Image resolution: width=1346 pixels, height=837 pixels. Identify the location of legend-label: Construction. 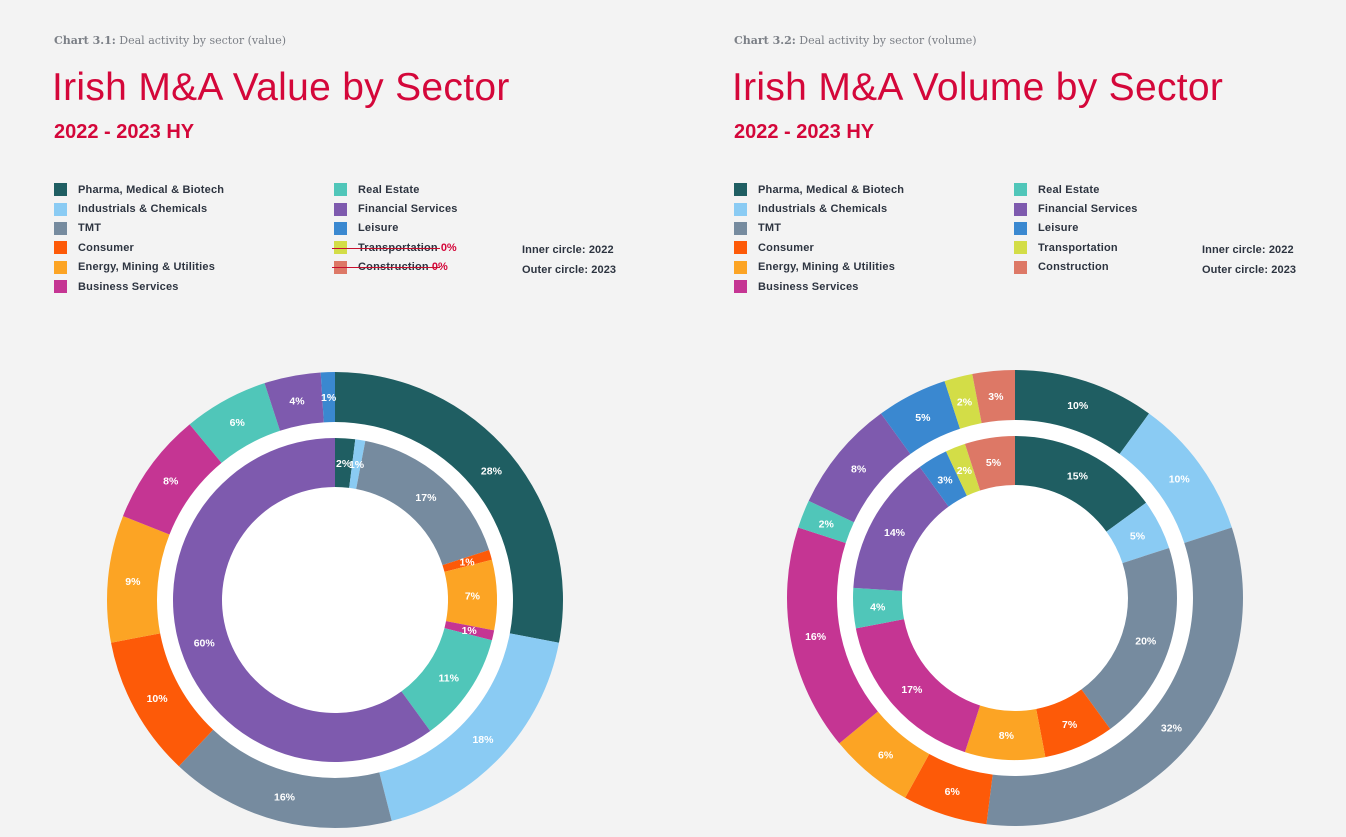
(1073, 267).